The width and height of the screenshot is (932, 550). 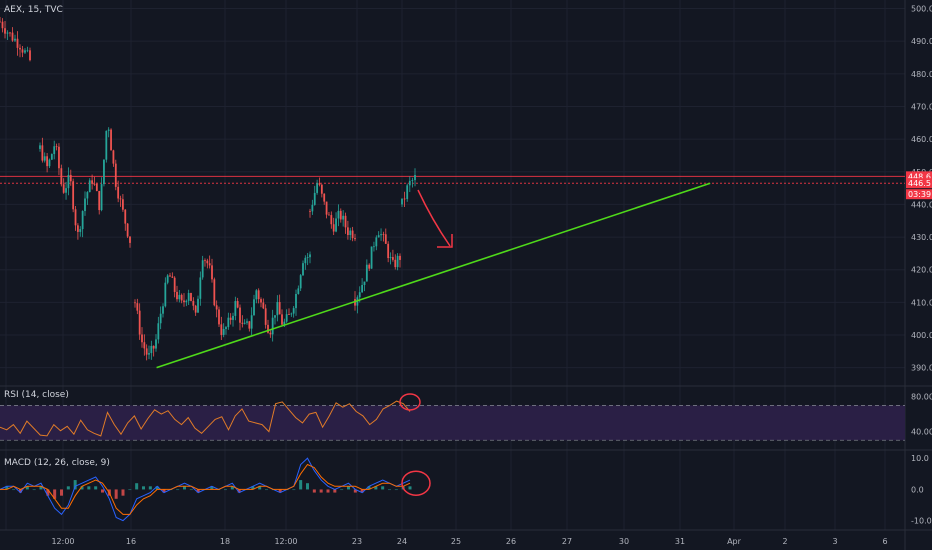 I want to click on time-tick-label: 26, so click(x=511, y=541).